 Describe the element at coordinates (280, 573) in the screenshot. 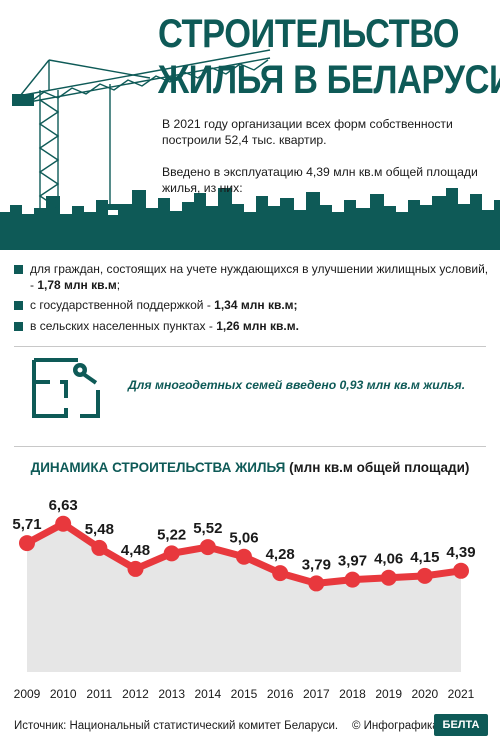

I see `data-point-2016` at that location.